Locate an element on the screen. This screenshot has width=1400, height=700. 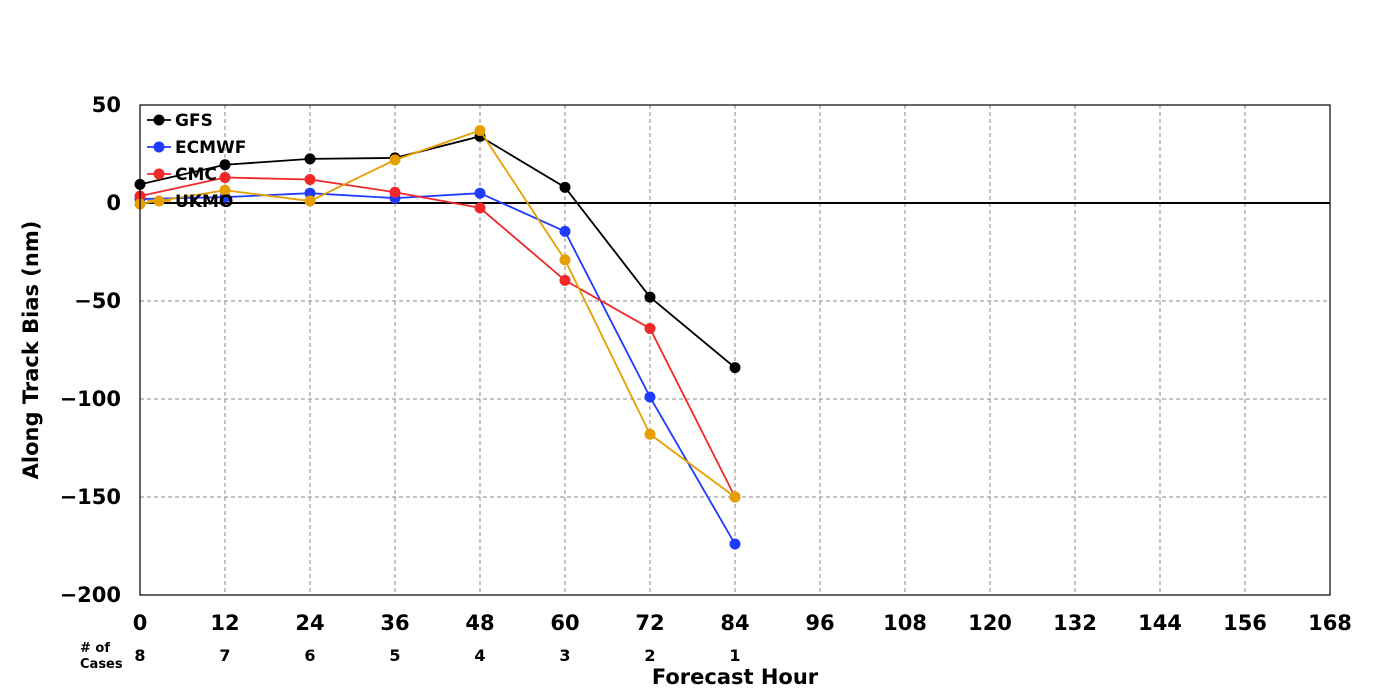
cases-label-line: # of is located at coordinates (95, 648).